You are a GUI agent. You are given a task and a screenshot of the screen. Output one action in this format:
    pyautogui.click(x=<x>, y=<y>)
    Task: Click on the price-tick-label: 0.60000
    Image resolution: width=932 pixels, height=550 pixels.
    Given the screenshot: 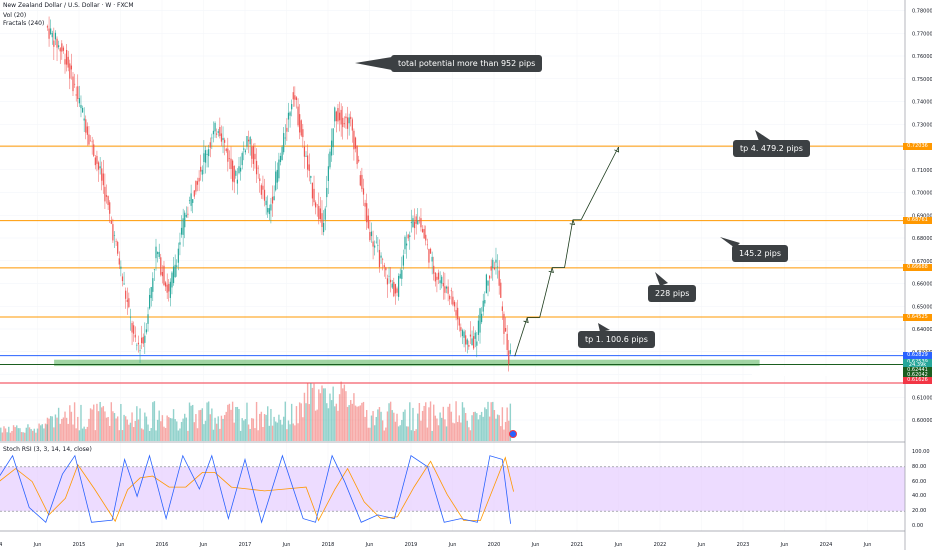 What is the action you would take?
    pyautogui.click(x=922, y=421)
    